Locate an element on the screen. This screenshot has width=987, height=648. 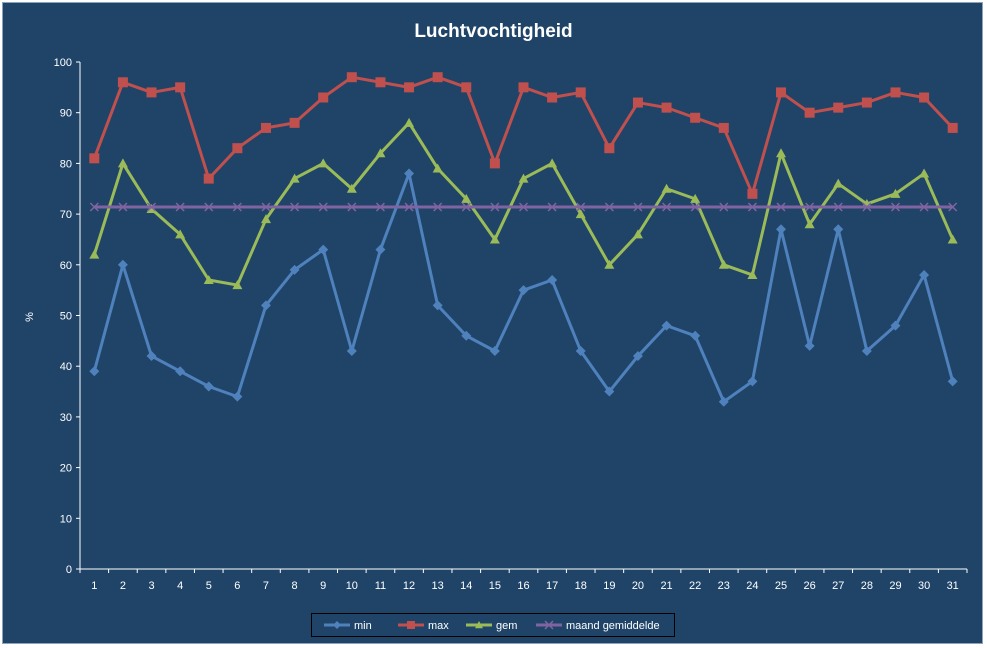
x-tick-label: 24 is located at coordinates (752, 586).